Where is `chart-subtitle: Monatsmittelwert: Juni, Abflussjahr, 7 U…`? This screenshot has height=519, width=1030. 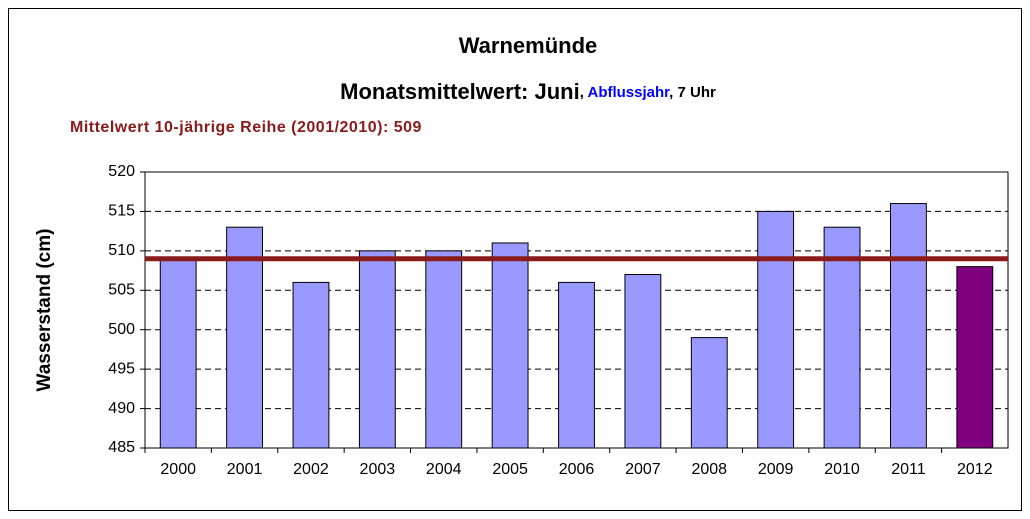 chart-subtitle: Monatsmittelwert: Juni, Abflussjahr, 7 U… is located at coordinates (528, 91).